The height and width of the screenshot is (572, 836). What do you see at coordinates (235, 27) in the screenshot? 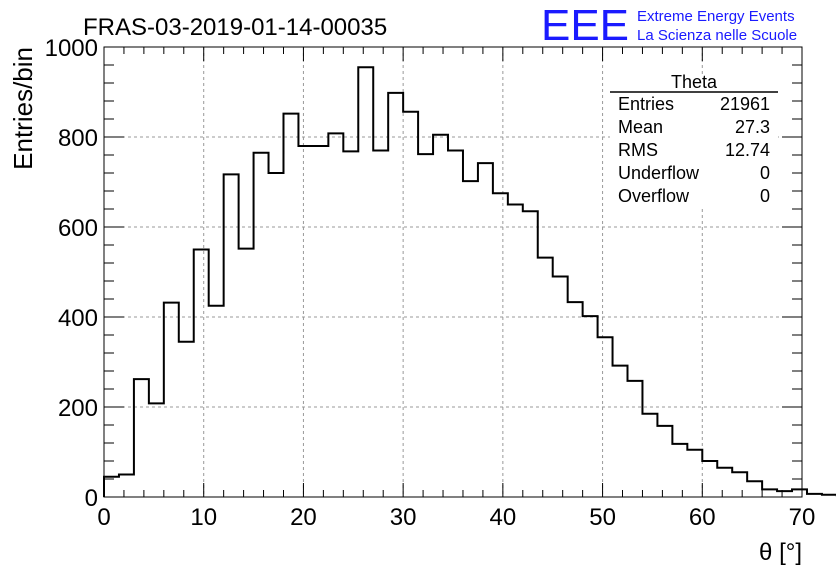
I see `chart-title: FRAS-03-2019-01-14-00035` at bounding box center [235, 27].